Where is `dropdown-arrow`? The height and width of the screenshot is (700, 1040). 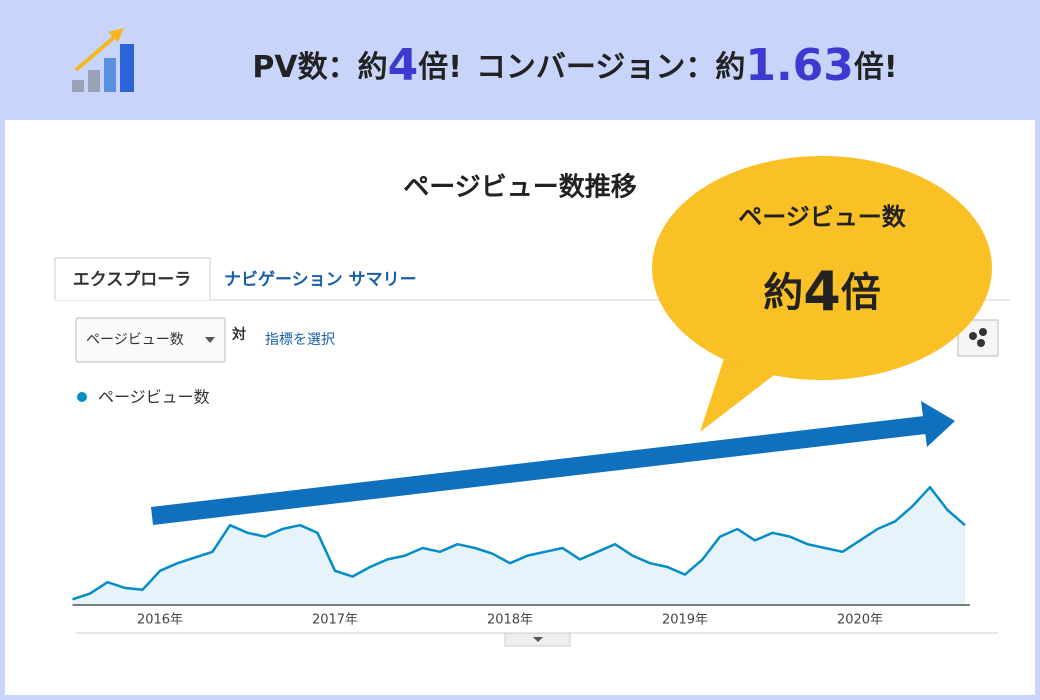
dropdown-arrow is located at coordinates (210, 340).